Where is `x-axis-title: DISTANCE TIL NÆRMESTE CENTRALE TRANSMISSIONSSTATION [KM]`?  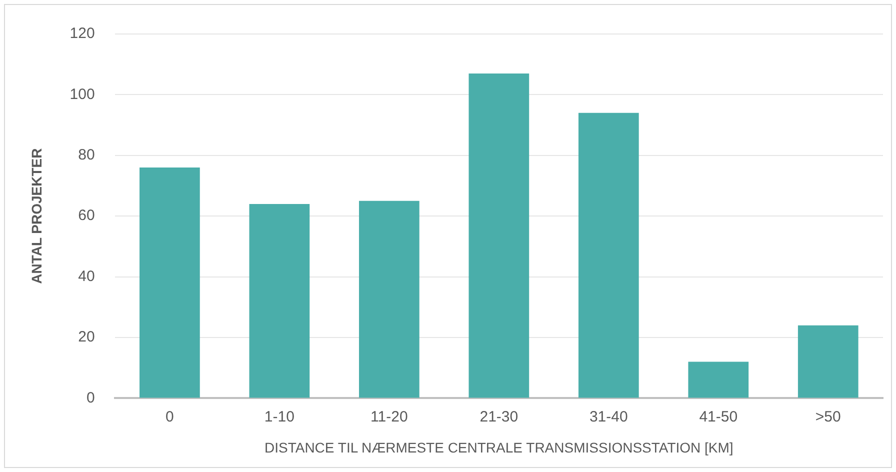 x-axis-title: DISTANCE TIL NÆRMESTE CENTRALE TRANSMISSIONSSTATION [KM] is located at coordinates (499, 447).